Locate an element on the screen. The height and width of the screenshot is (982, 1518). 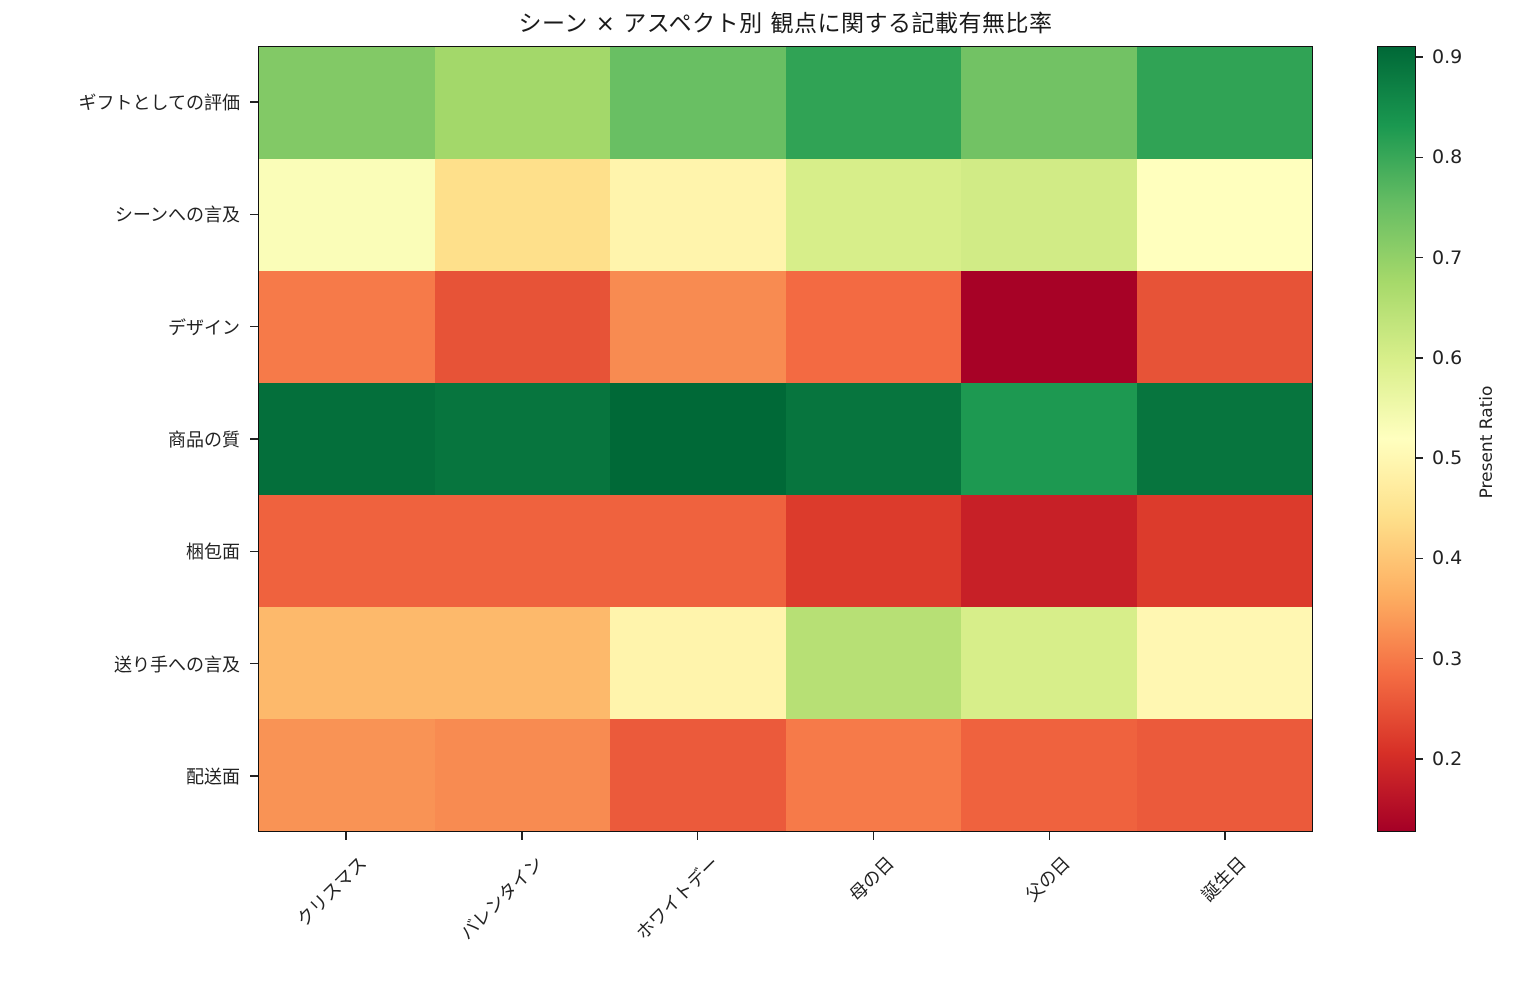
heatmap-cell: 0.75 is located at coordinates (698, 103).